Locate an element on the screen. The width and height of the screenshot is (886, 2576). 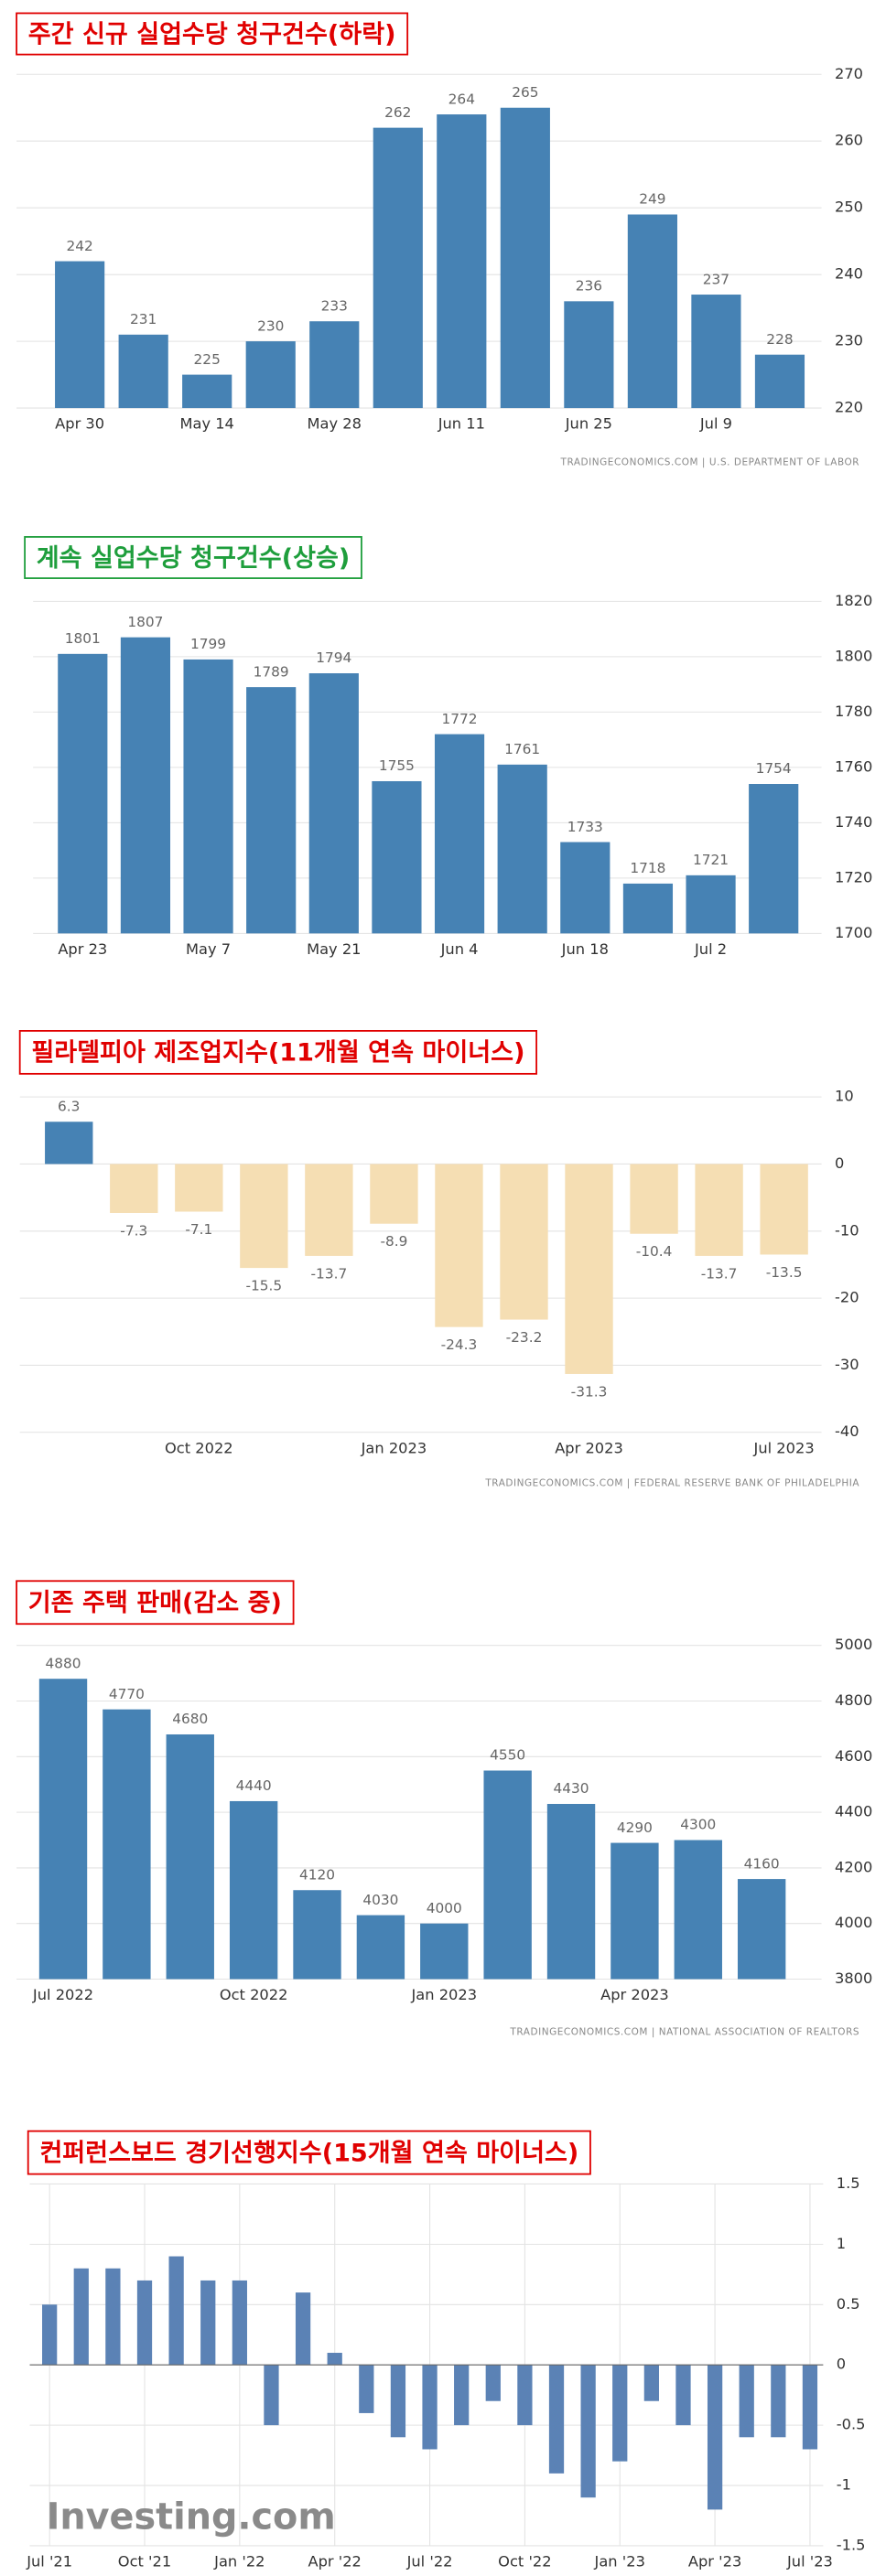
value-label: 6.3 is located at coordinates (69, 1107).